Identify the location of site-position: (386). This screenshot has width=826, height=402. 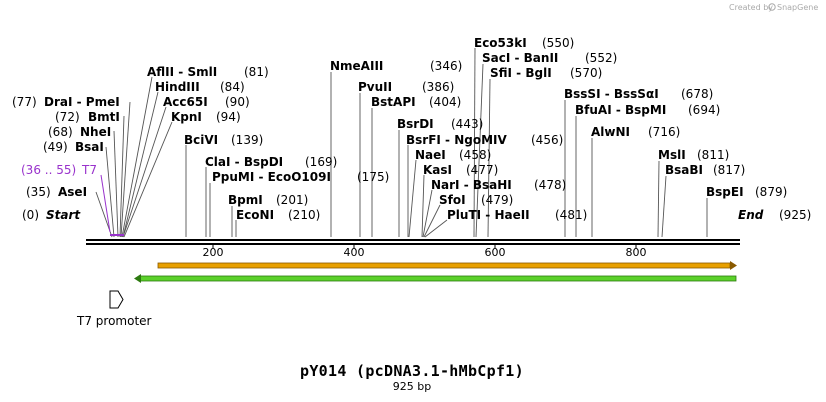
(438, 87).